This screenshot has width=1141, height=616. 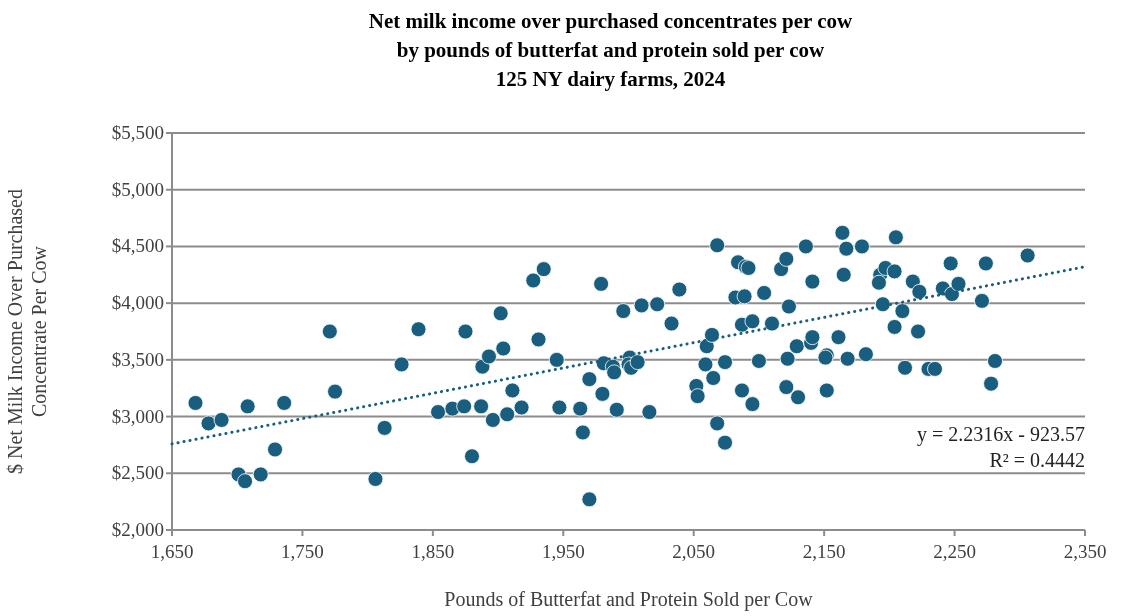 I want to click on y-tick-label: $2,500, so click(x=137, y=473).